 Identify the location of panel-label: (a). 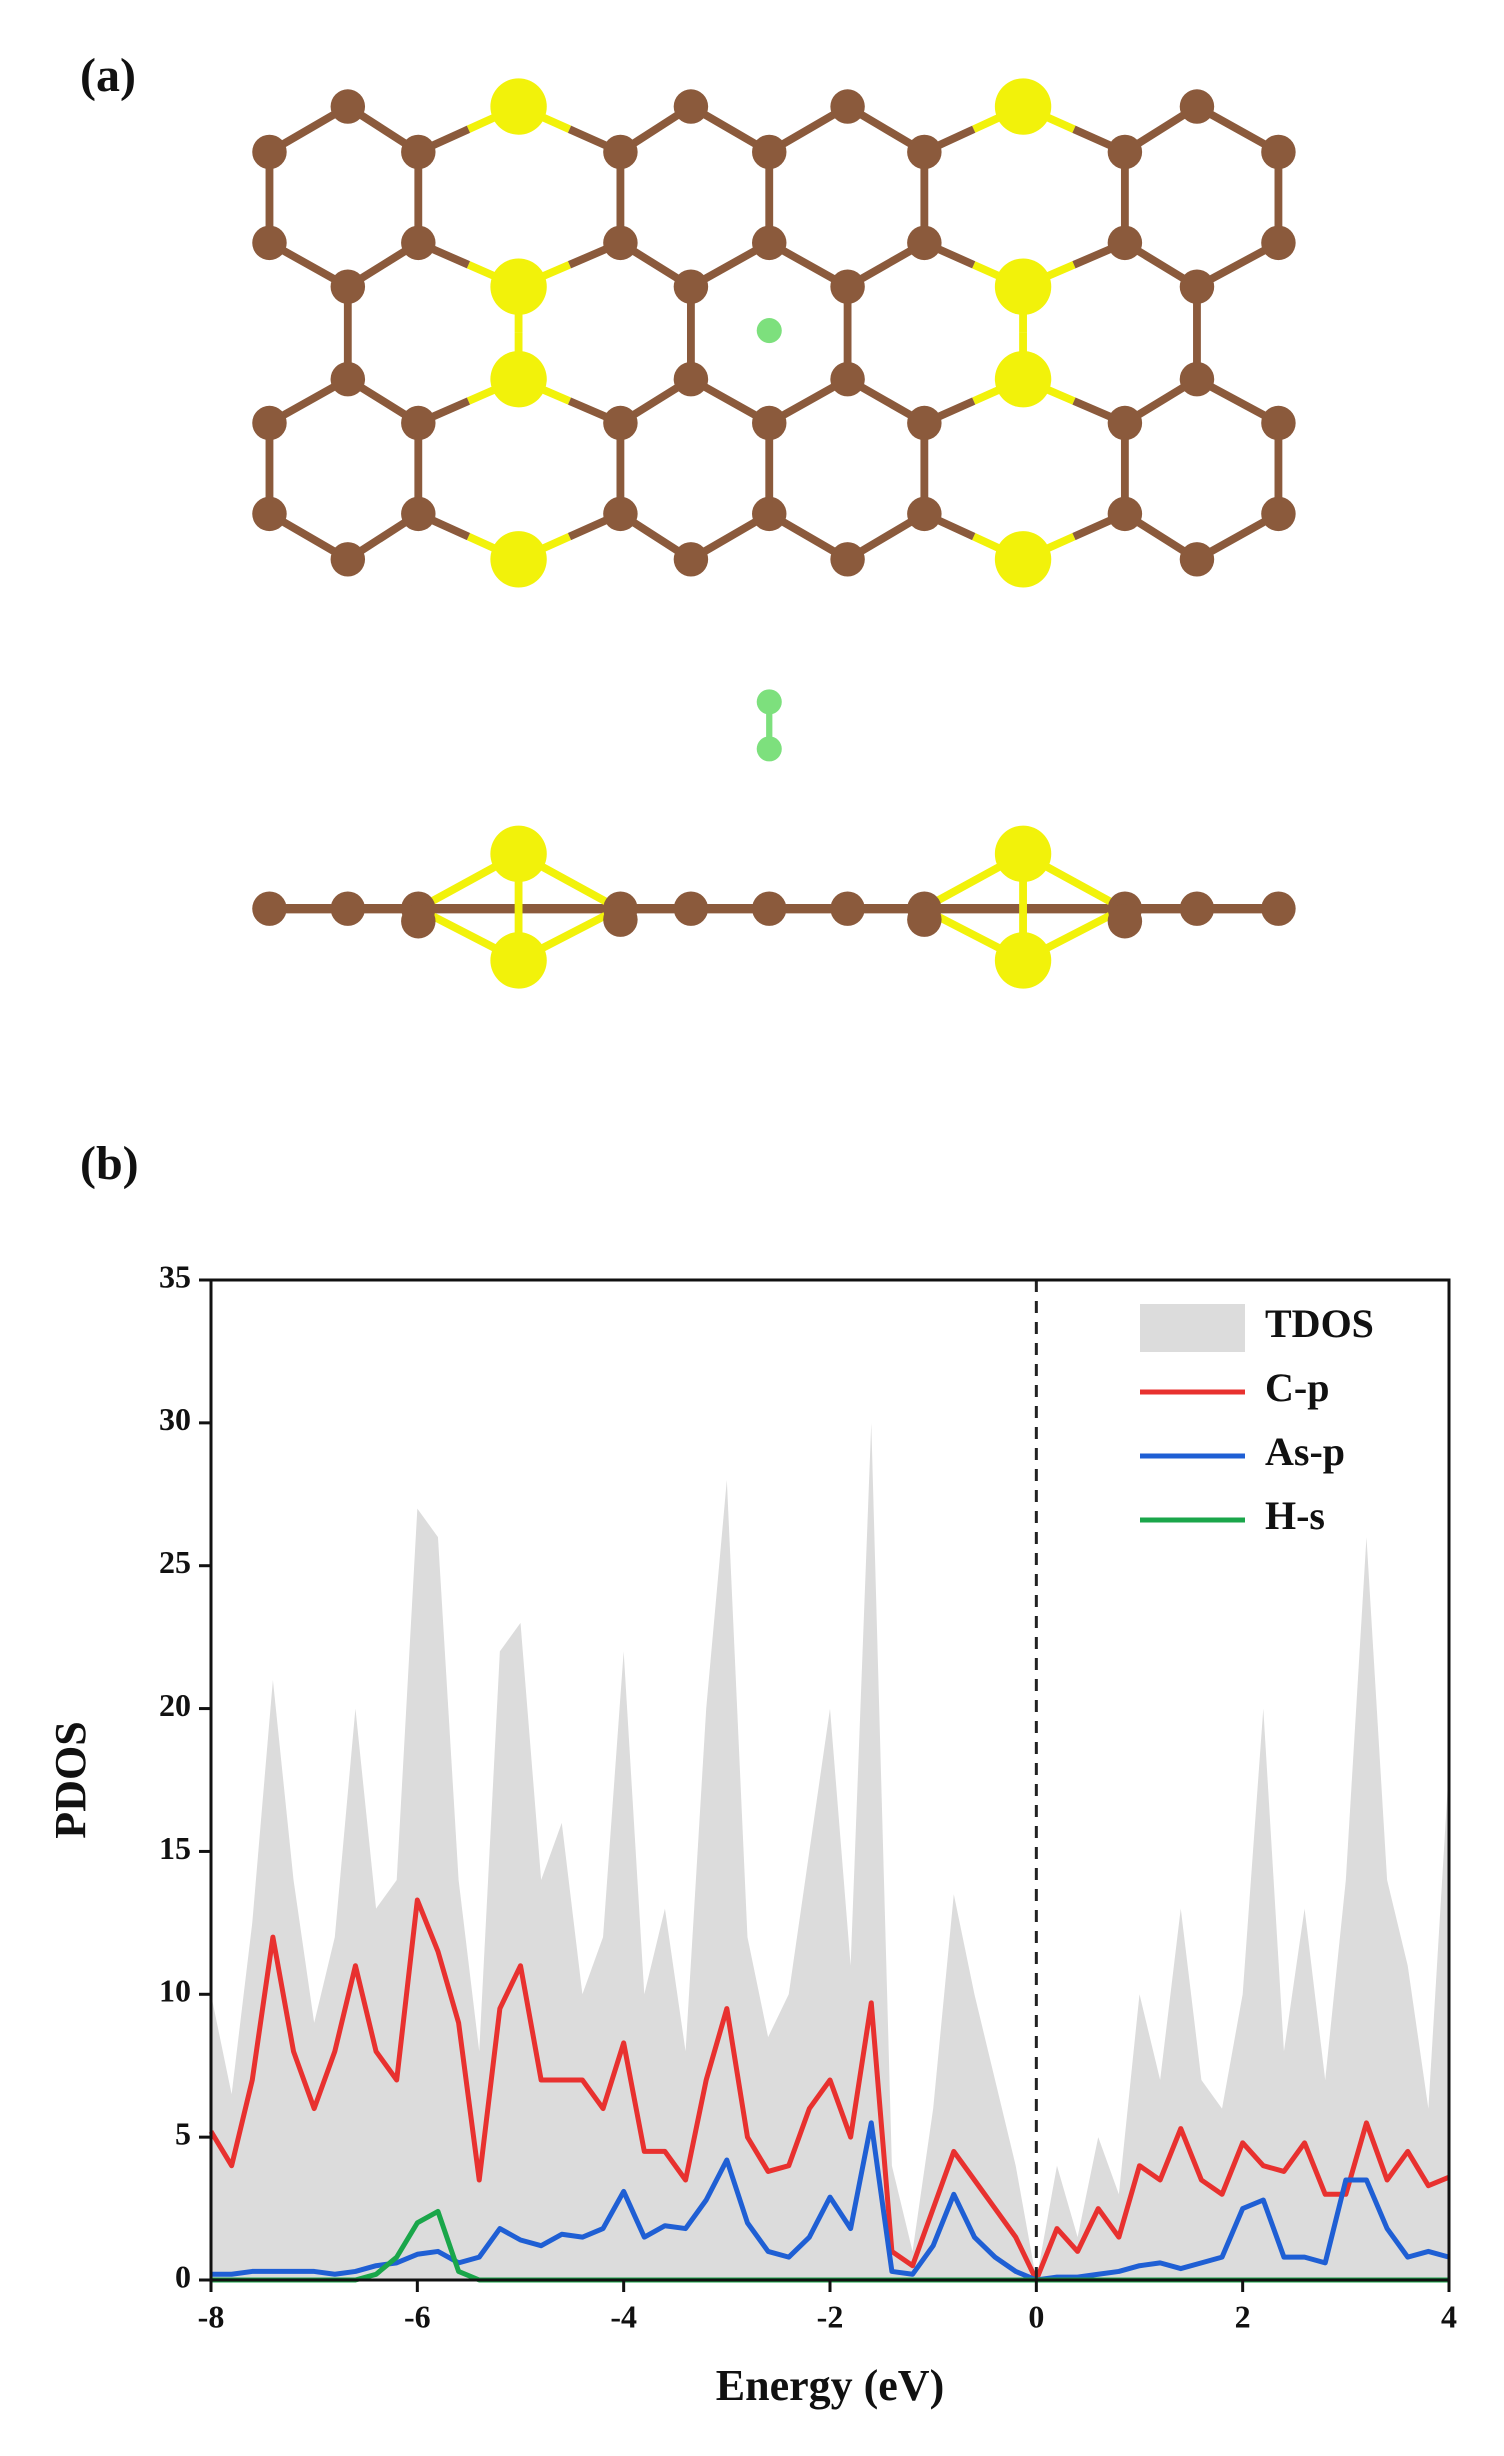
(108, 75).